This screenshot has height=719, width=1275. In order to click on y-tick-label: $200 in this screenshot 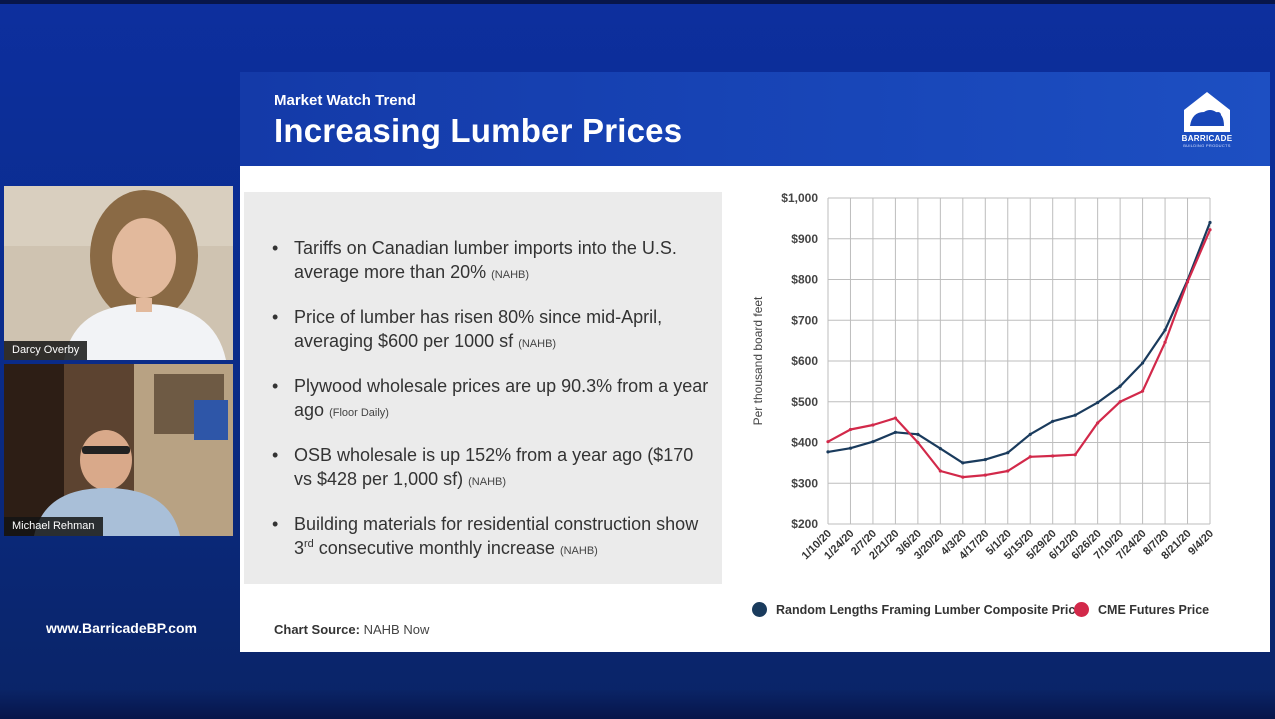, I will do `click(804, 524)`.